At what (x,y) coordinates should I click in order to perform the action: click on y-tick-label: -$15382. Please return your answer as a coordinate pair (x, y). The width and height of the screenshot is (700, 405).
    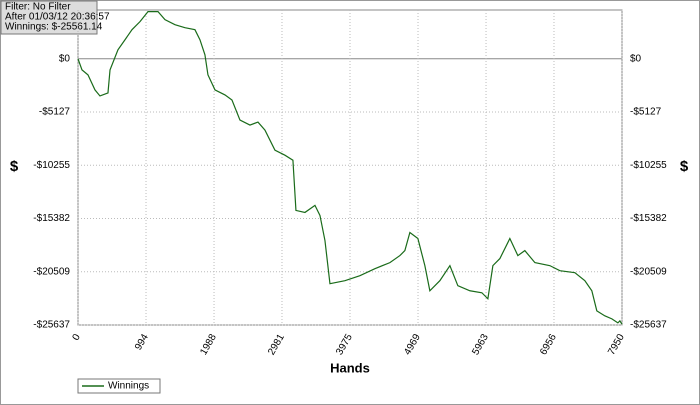
    Looking at the image, I should click on (51, 218).